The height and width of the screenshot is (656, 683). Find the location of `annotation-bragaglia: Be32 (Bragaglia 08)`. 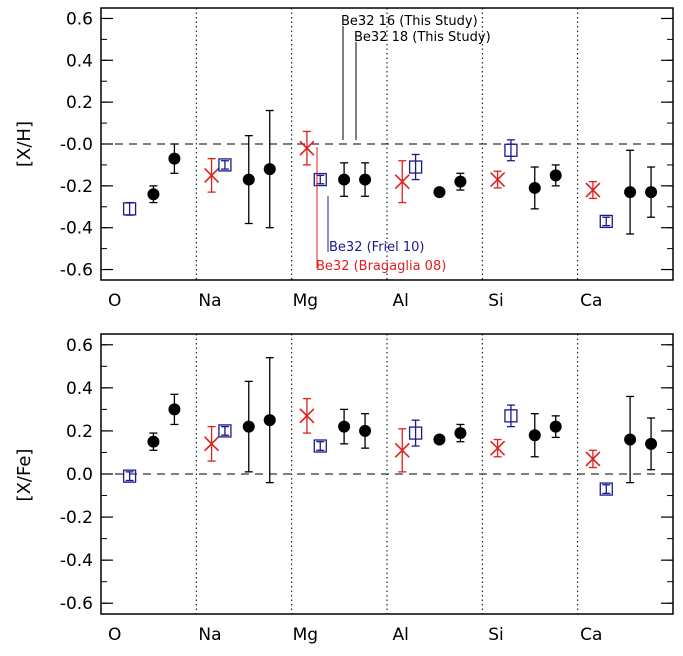

annotation-bragaglia: Be32 (Bragaglia 08) is located at coordinates (381, 266).